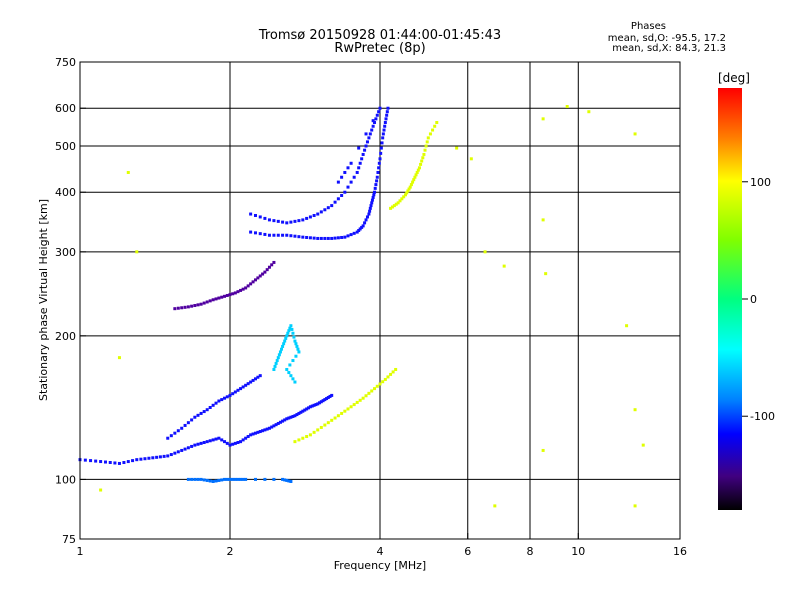 The width and height of the screenshot is (800, 600). Describe the element at coordinates (758, 299) in the screenshot. I see `colorbar-ticks: 100 0 -100` at that location.